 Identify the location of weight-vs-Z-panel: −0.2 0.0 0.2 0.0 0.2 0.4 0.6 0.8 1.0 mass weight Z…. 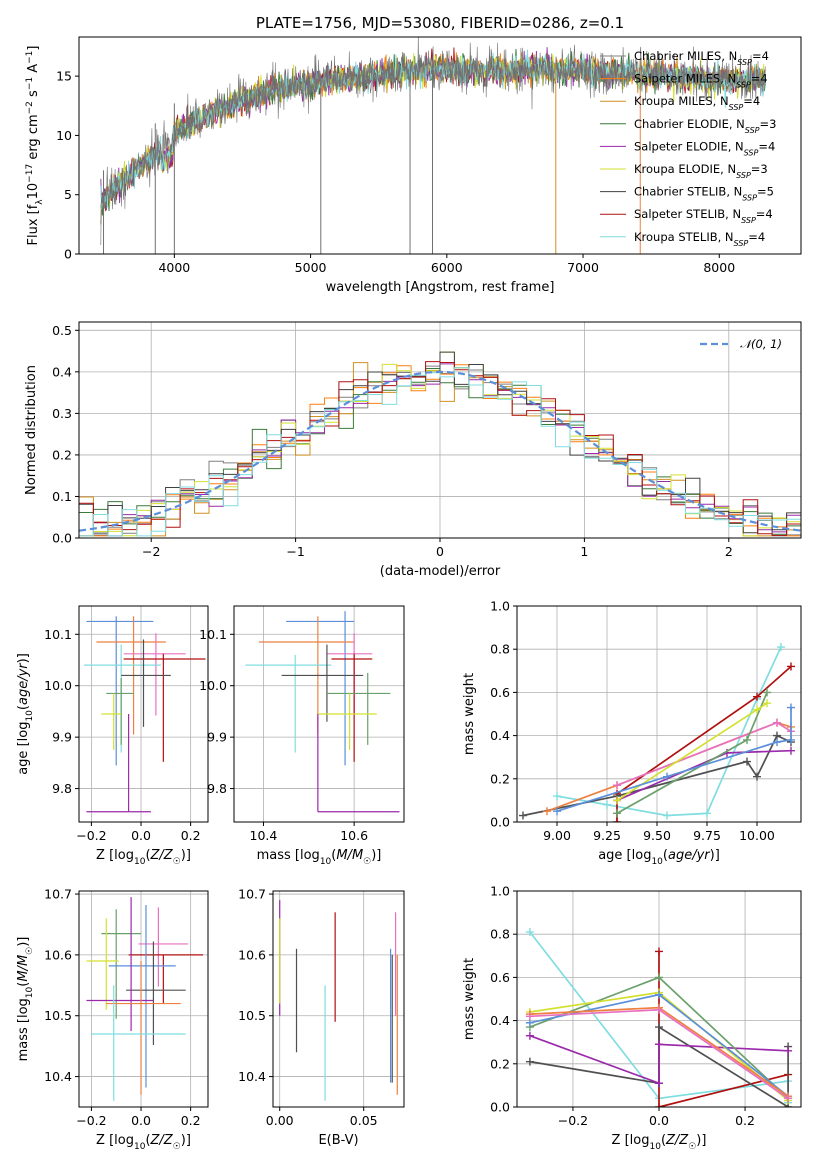
(632, 1018).